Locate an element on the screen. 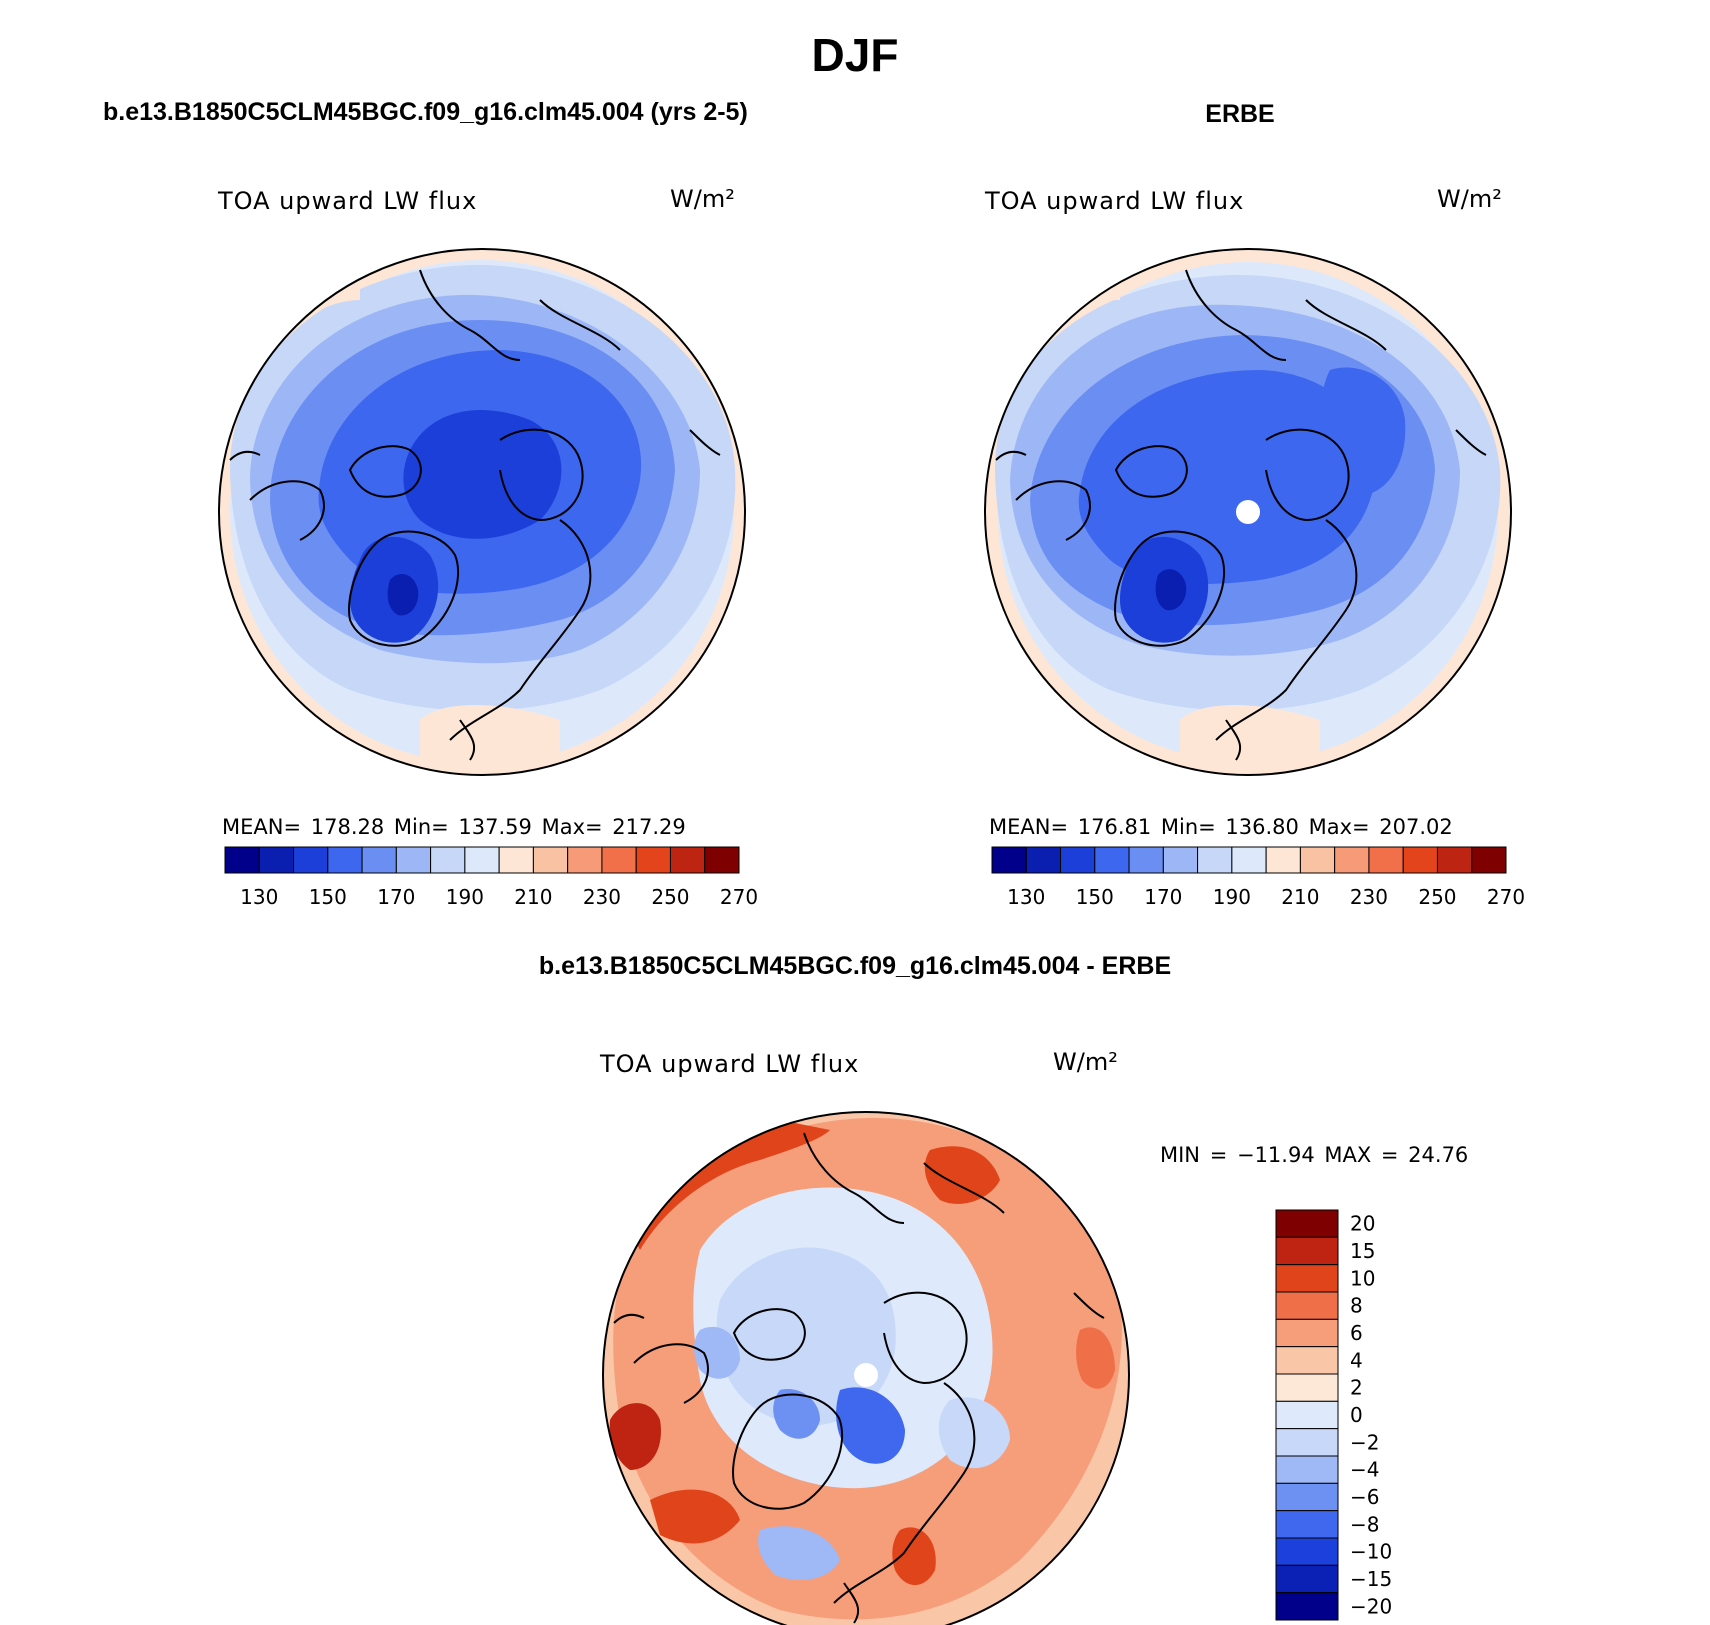 The image size is (1710, 1625). units-label-diff: W/m² is located at coordinates (1085, 1062).